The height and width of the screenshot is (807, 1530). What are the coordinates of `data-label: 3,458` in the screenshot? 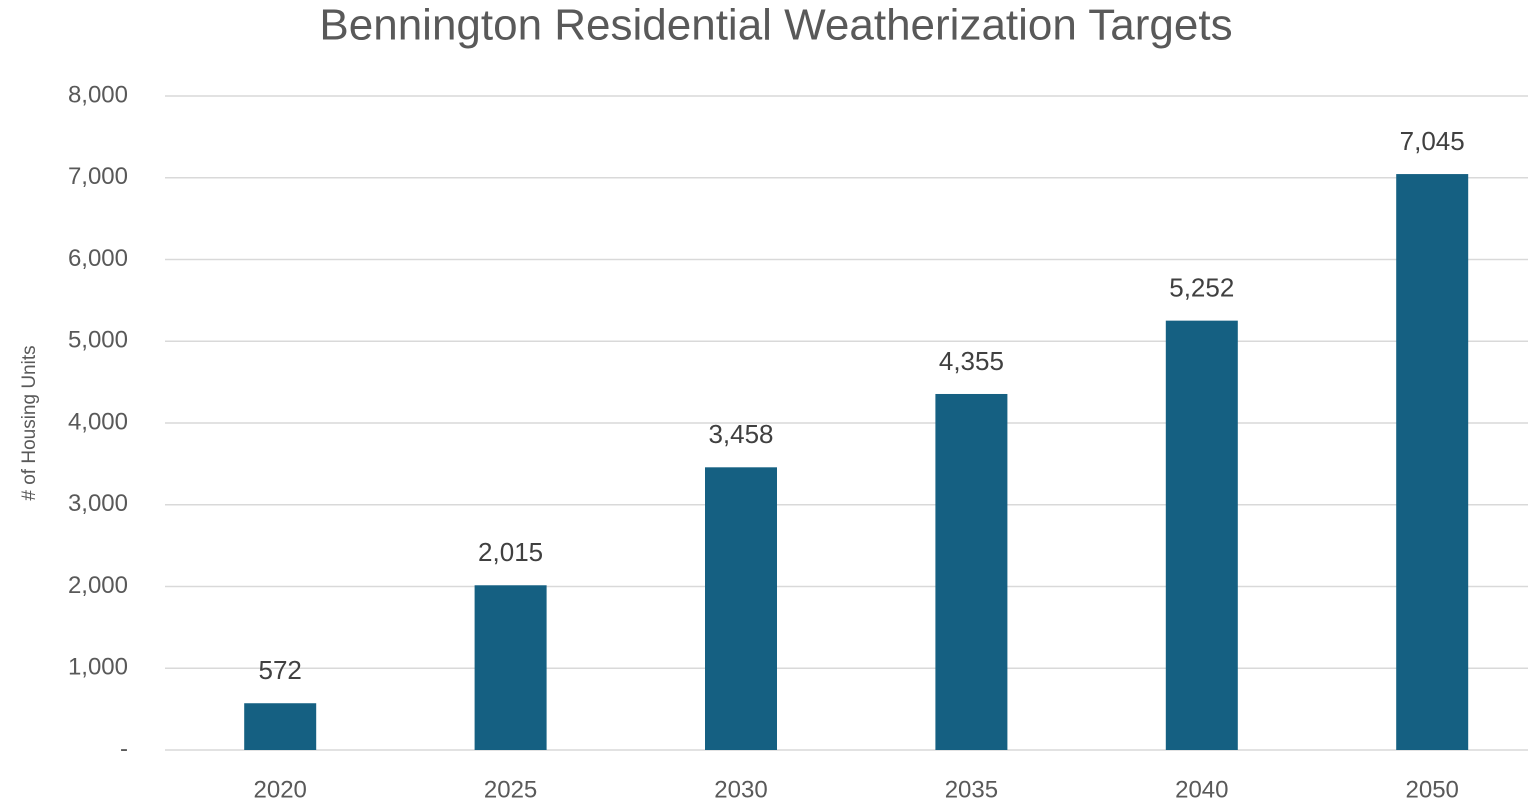 It's located at (740, 434).